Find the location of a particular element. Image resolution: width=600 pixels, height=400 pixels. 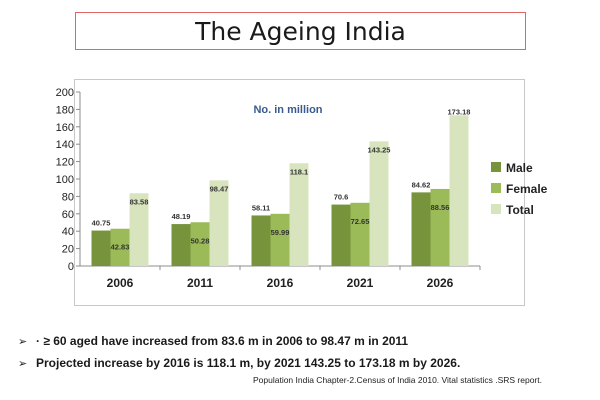

data-label: 98.47 is located at coordinates (219, 188).